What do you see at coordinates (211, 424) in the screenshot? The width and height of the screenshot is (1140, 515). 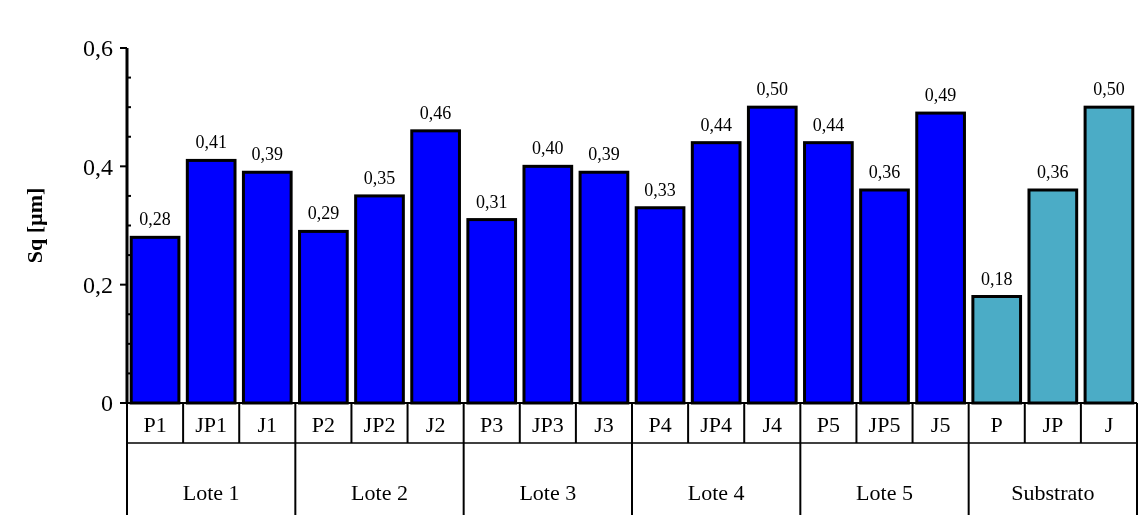 I see `x-tick-label: JP1` at bounding box center [211, 424].